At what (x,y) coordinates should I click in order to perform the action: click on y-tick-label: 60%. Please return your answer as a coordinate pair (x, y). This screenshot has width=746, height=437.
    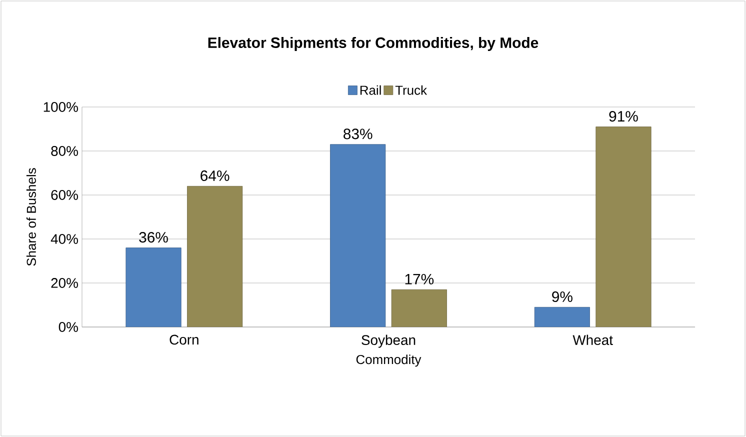
    Looking at the image, I should click on (64, 195).